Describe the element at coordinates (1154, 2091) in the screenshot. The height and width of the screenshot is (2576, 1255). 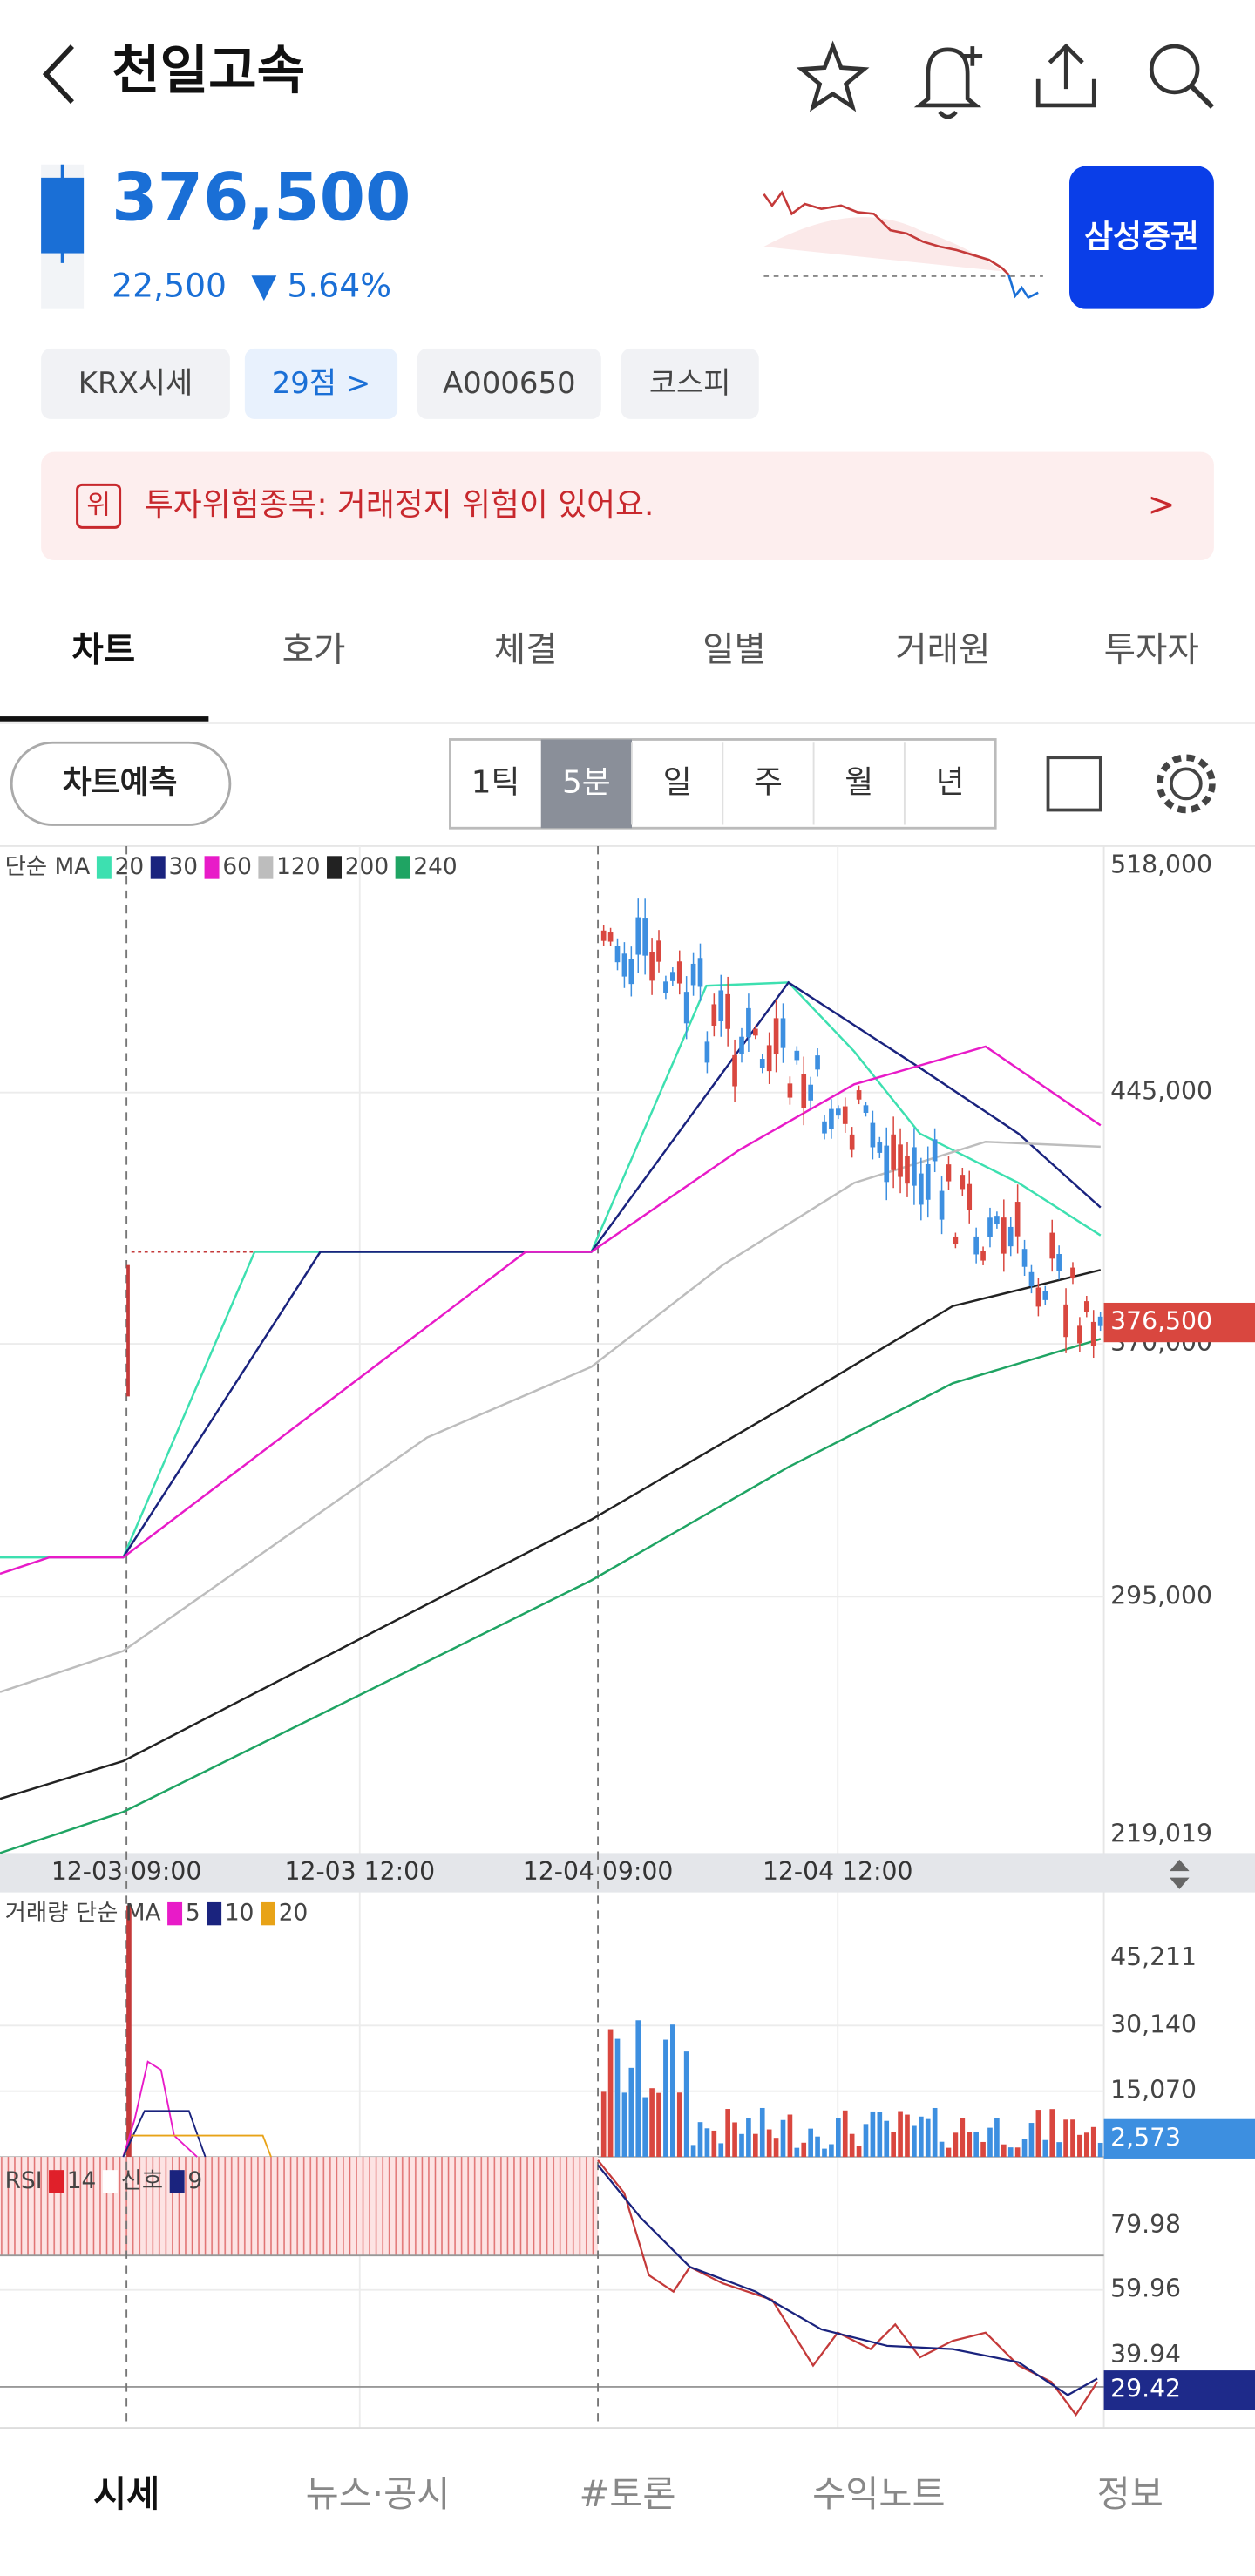
I see `y-axis-label: 15,070` at that location.